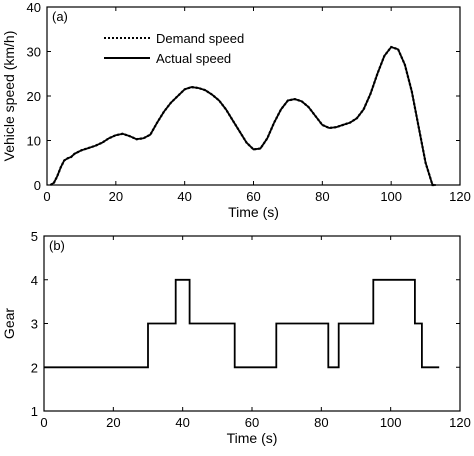 This screenshot has width=474, height=456. Describe the element at coordinates (174, 48) in the screenshot. I see `panel-a-legend: Demand speed Actual speed` at that location.